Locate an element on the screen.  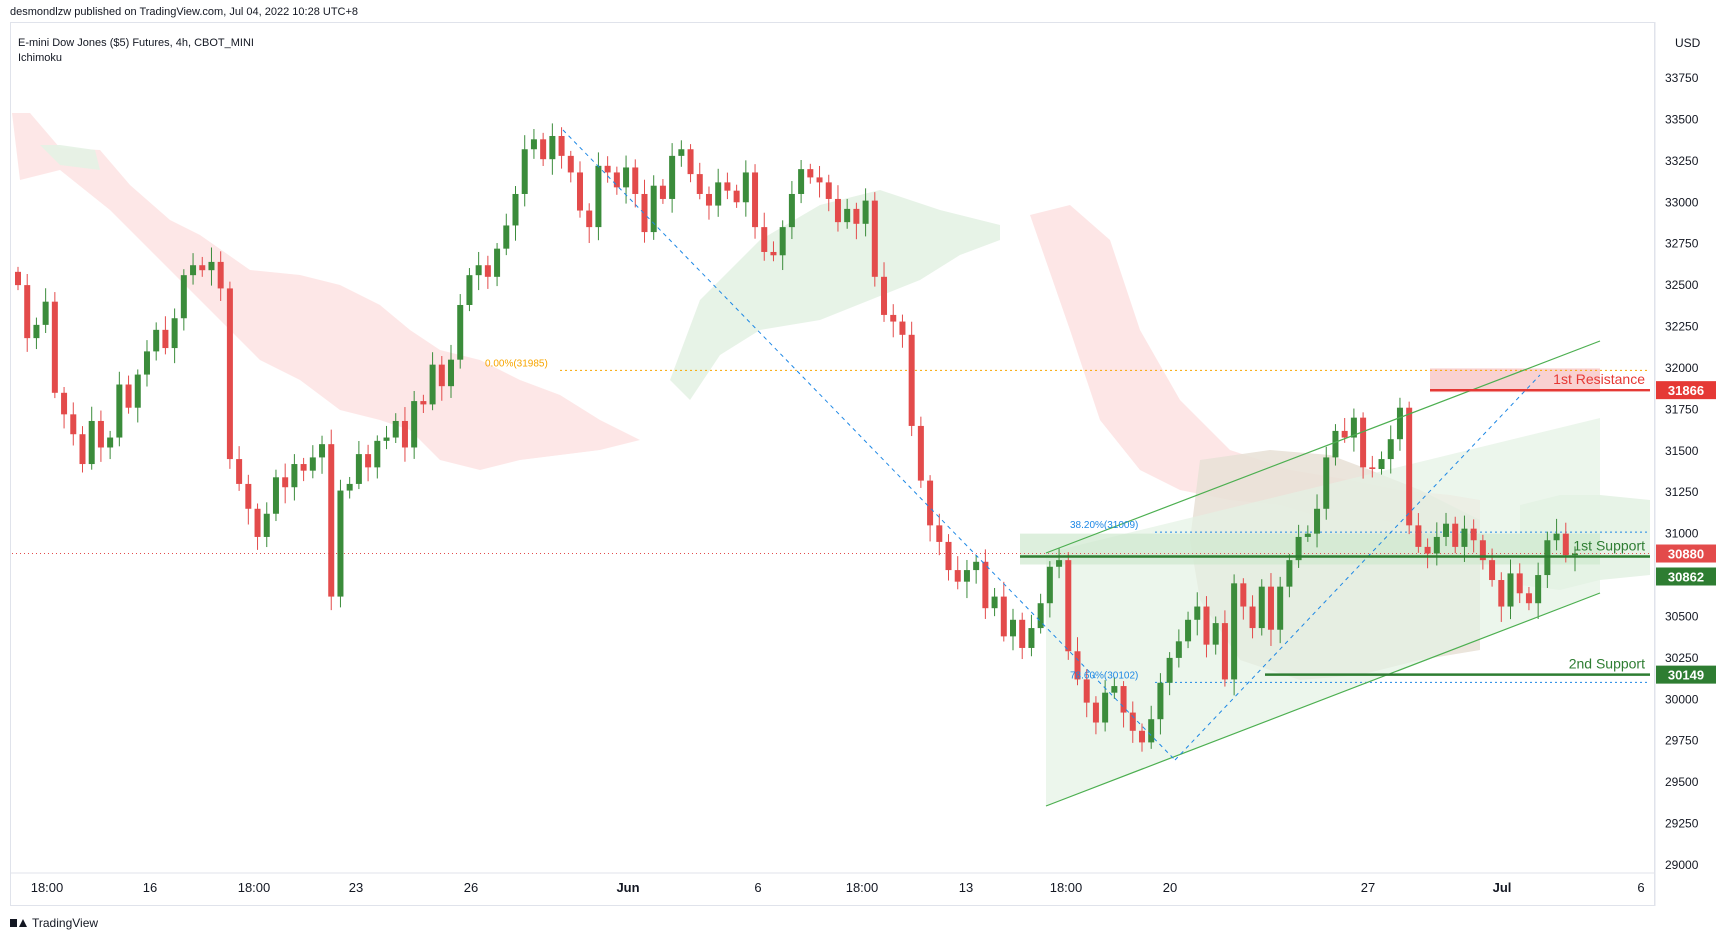
price-tick-label: 33500 is located at coordinates (1682, 119).